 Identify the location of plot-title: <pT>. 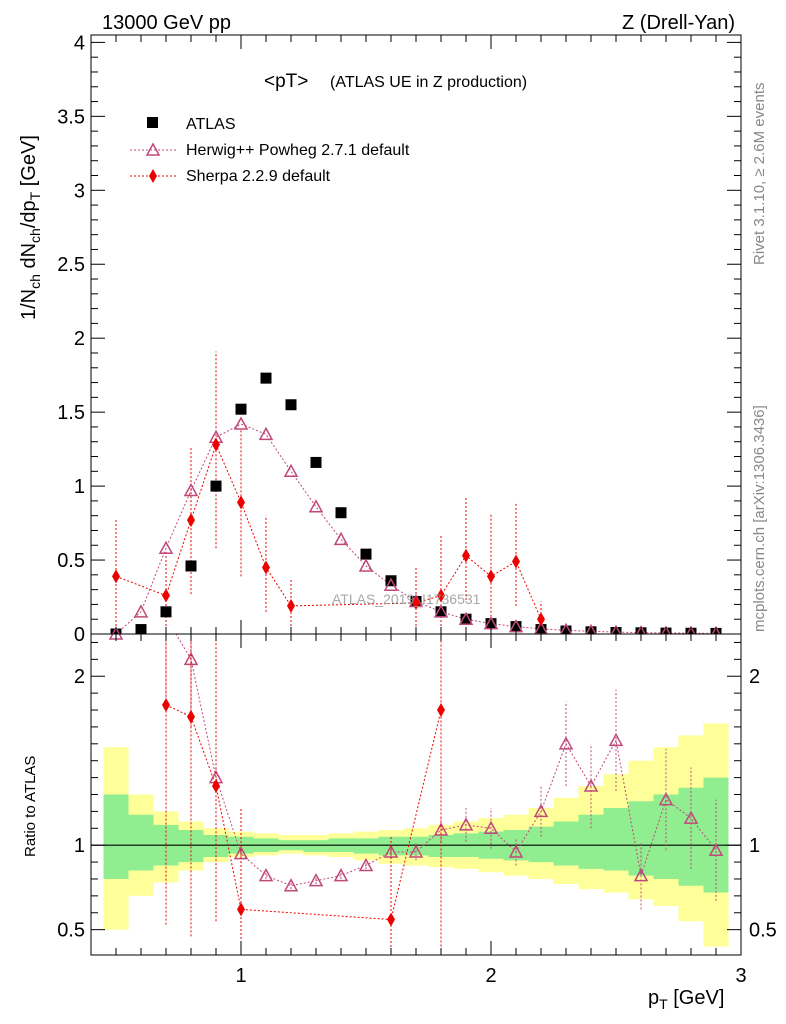
(286, 81).